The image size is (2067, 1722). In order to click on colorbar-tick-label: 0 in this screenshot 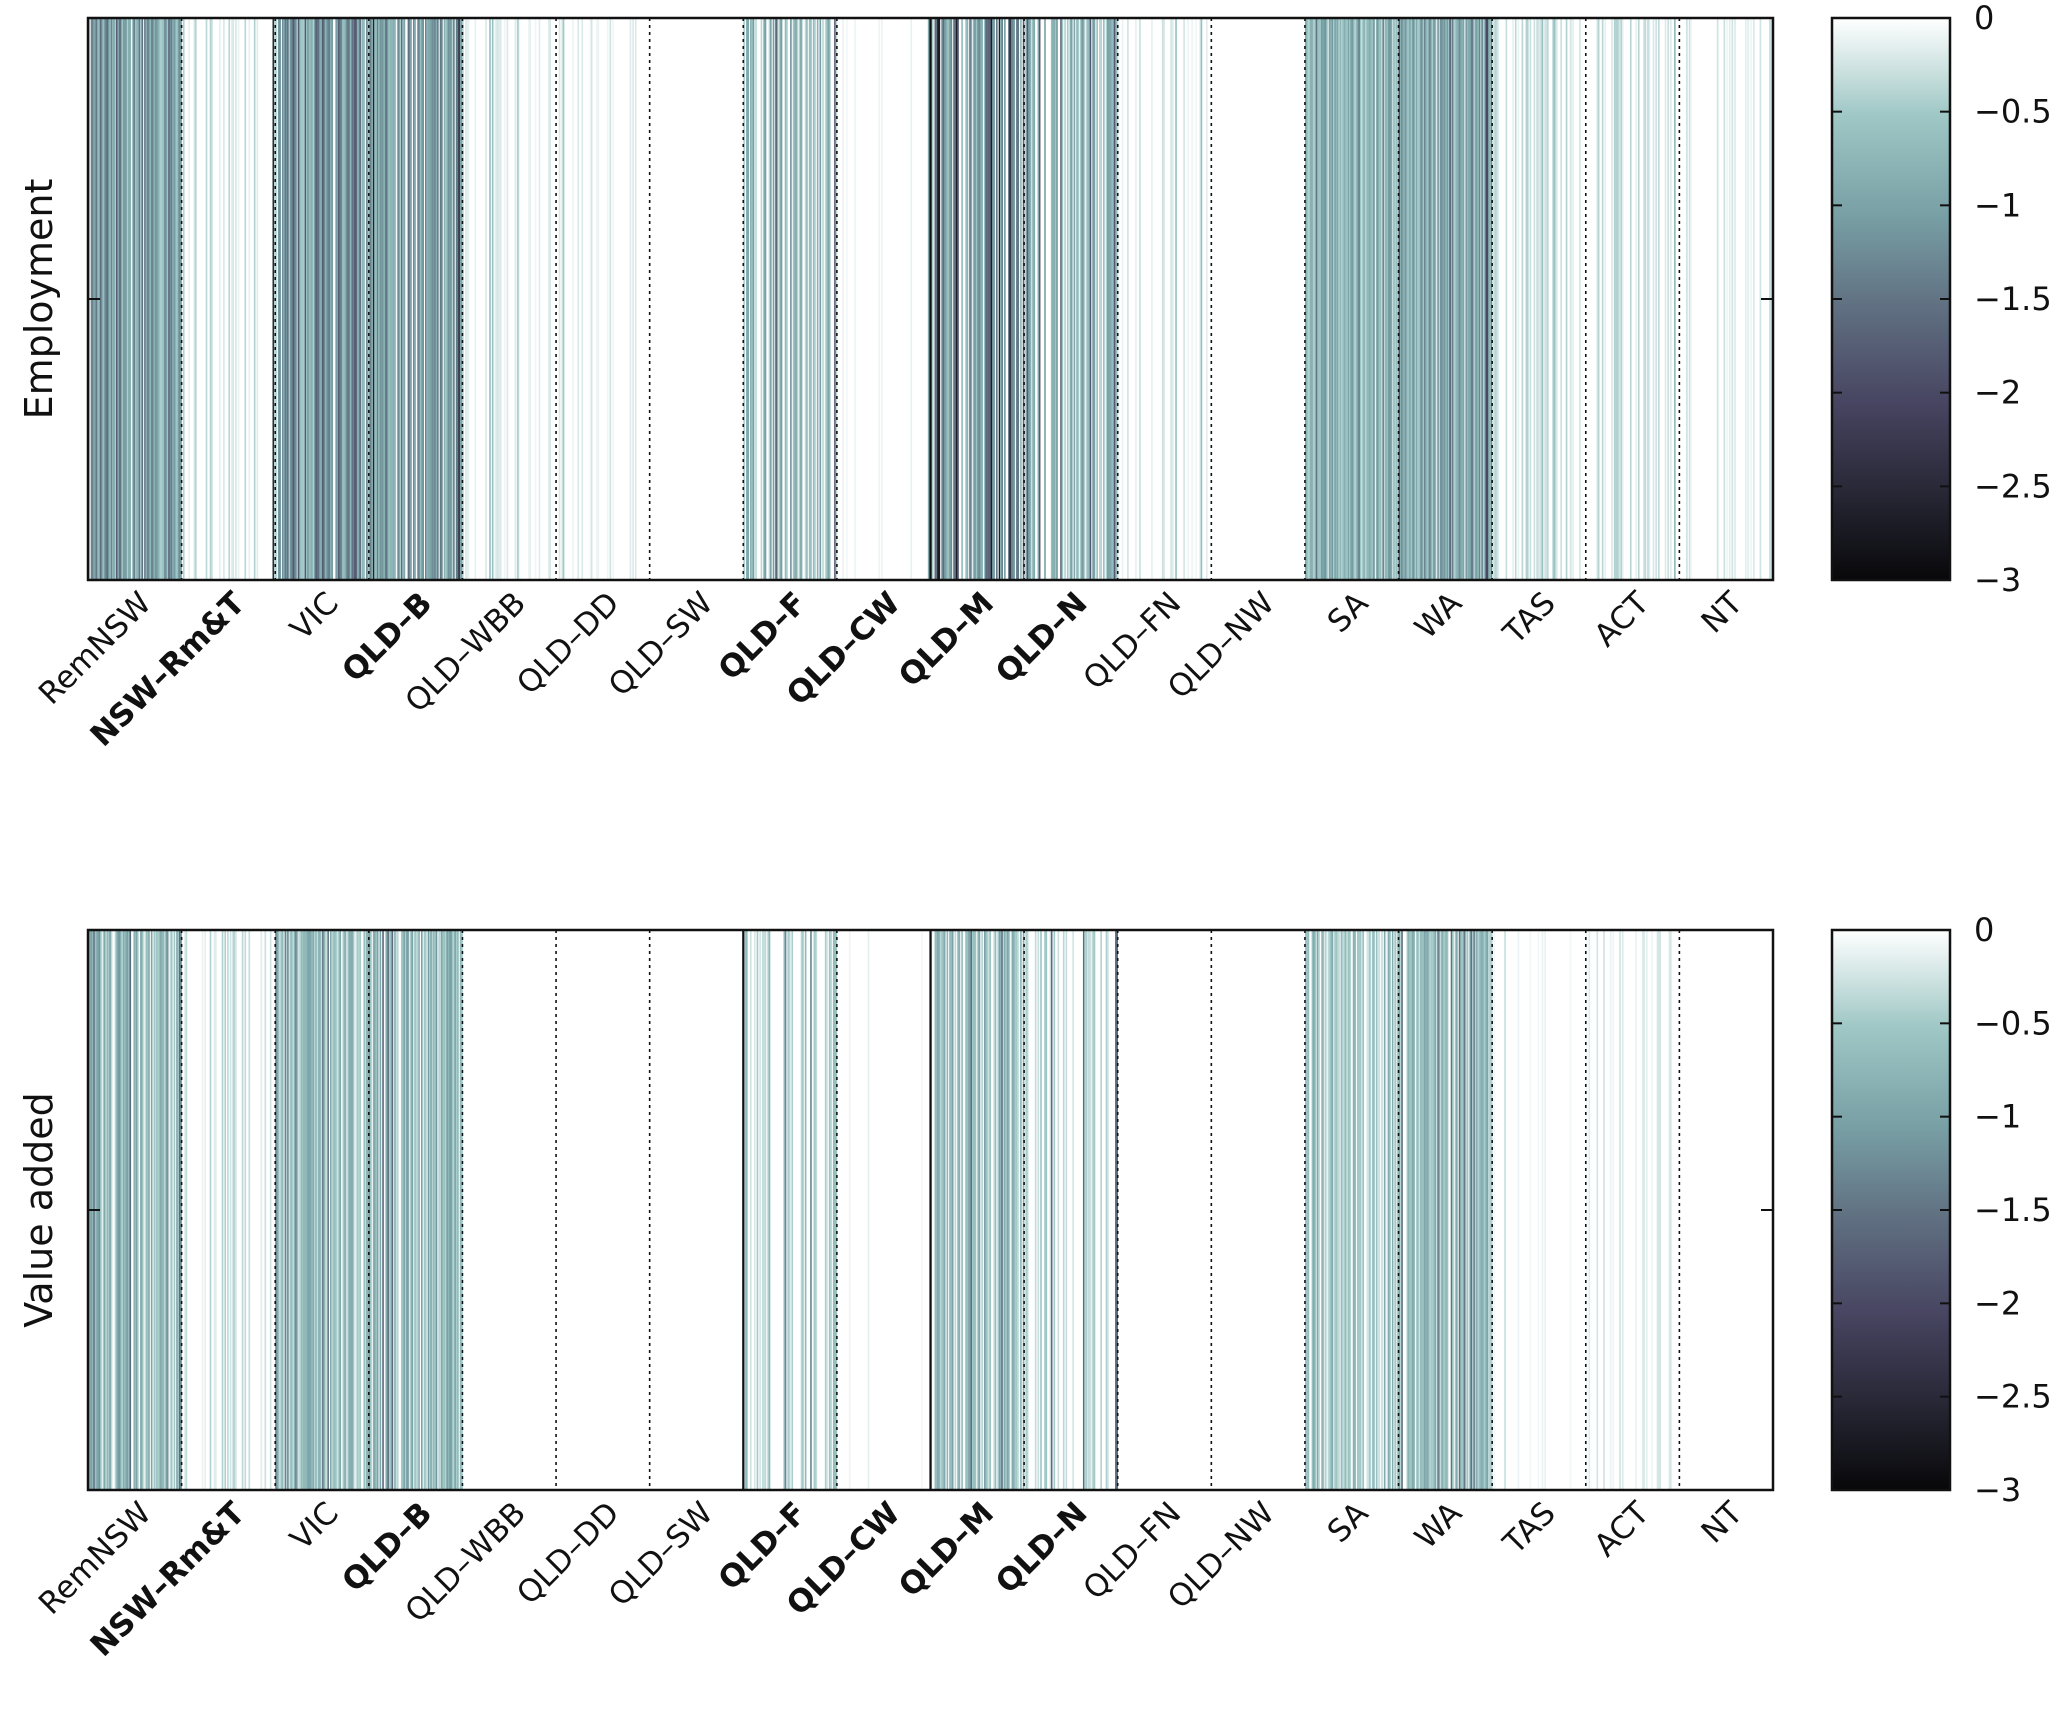, I will do `click(1984, 18)`.